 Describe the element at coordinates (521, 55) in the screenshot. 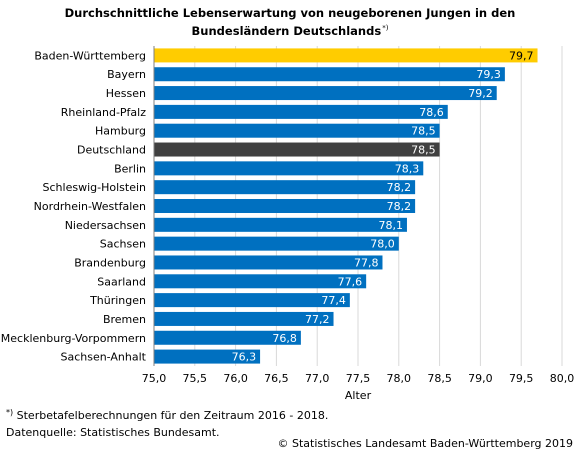

I see `value-label: 79,7` at that location.